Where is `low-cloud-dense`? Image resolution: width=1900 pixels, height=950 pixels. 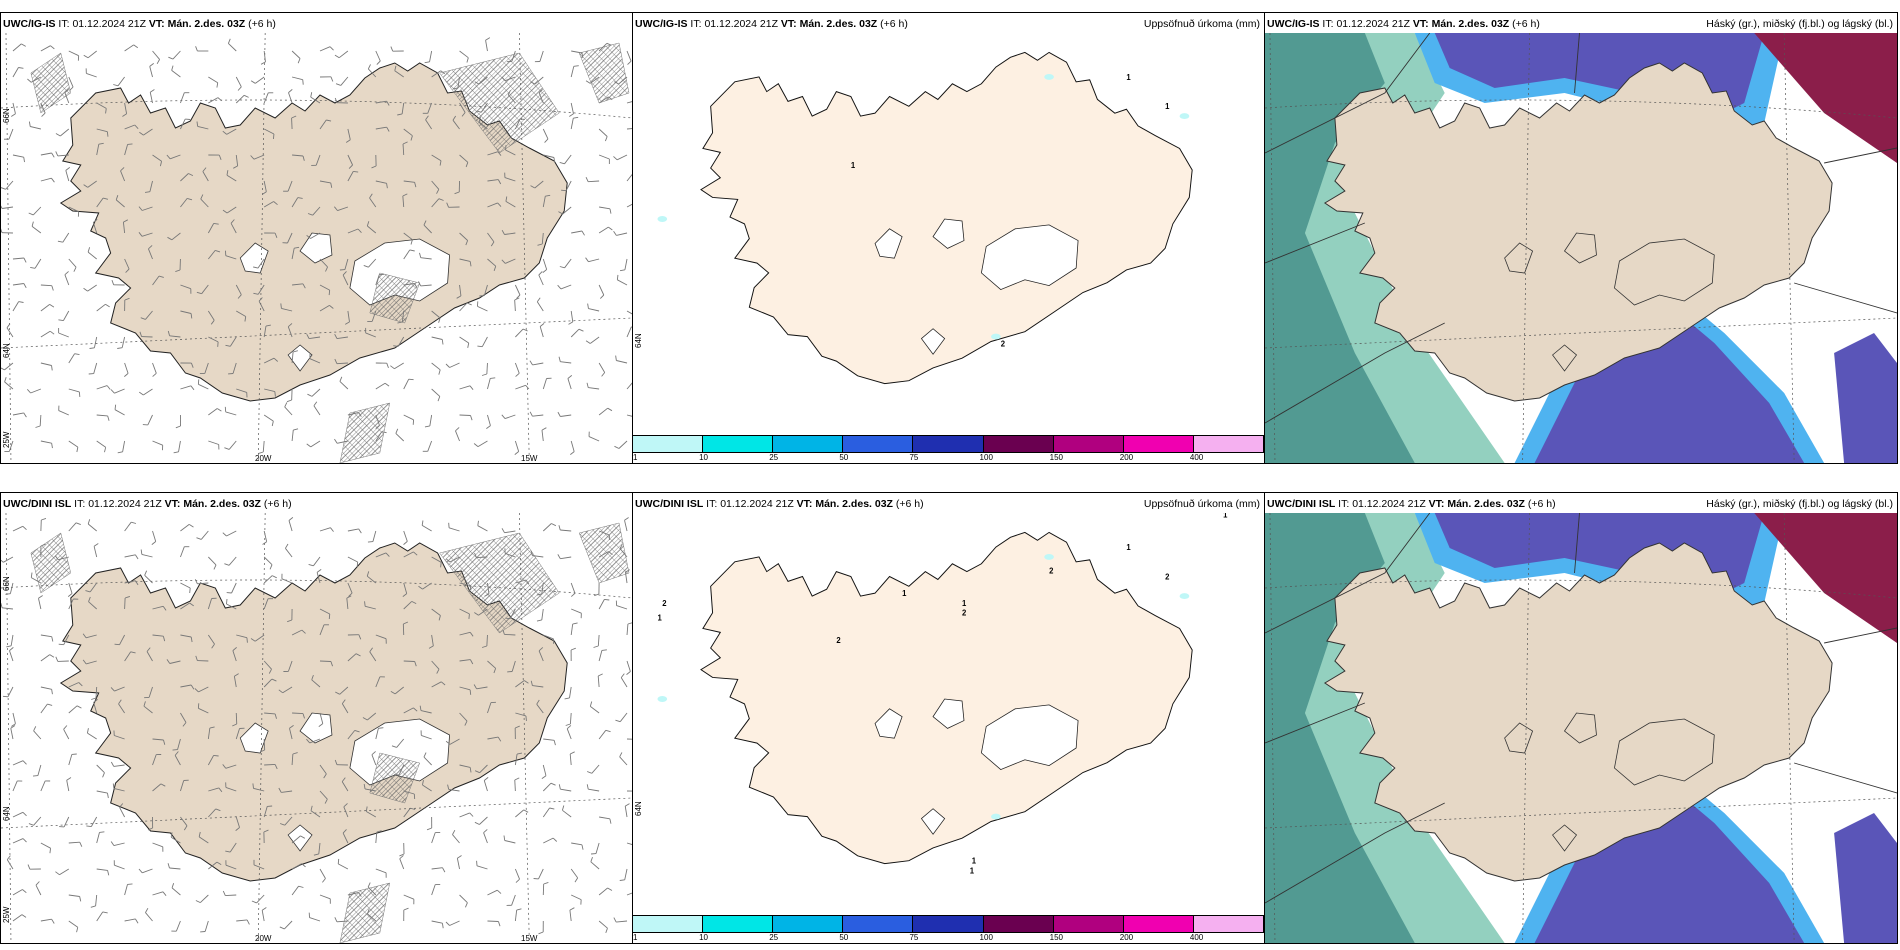
low-cloud-dense is located at coordinates (1340, 728).